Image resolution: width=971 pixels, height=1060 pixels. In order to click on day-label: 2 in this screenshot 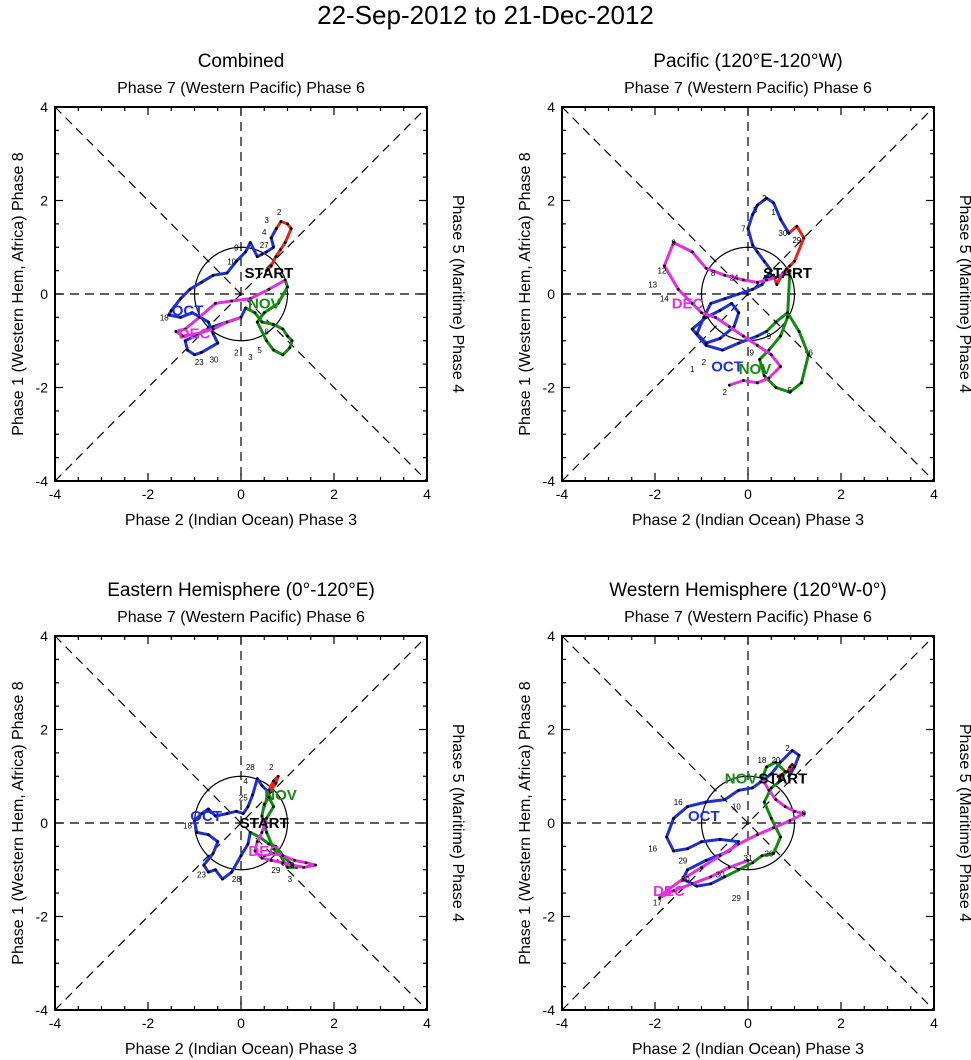, I will do `click(279, 212)`.